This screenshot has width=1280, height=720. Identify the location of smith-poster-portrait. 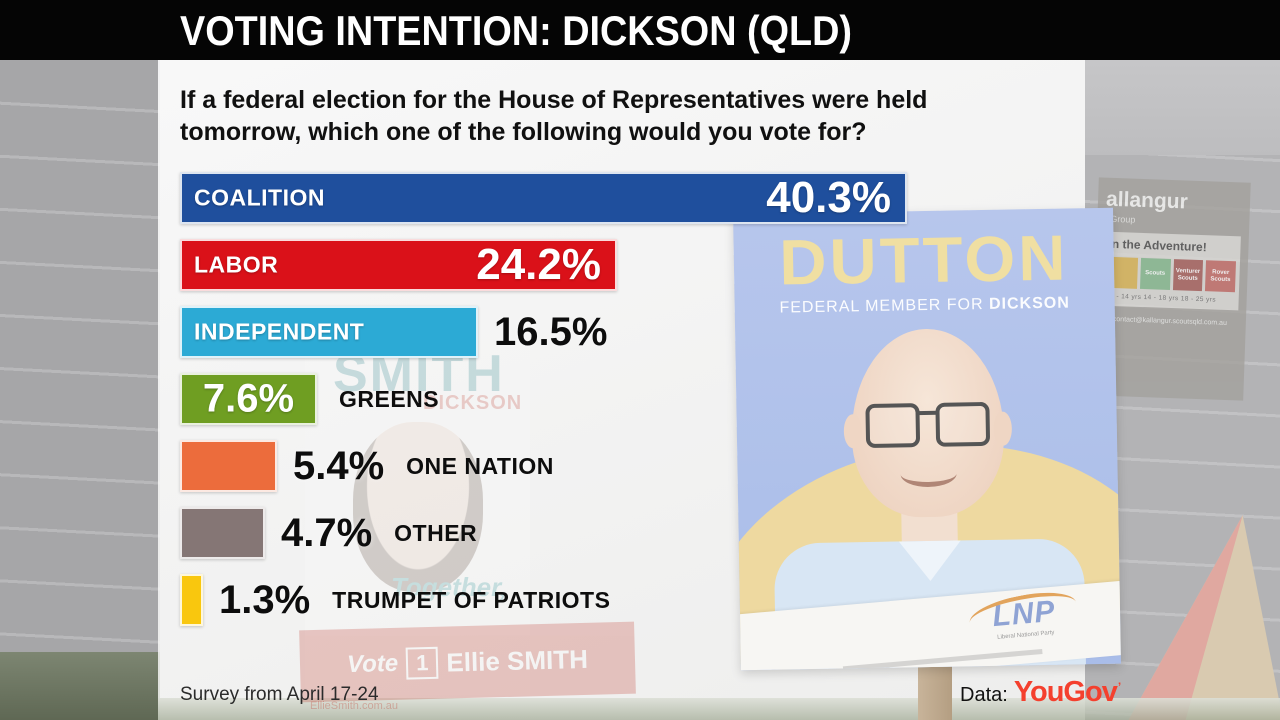
(418, 507).